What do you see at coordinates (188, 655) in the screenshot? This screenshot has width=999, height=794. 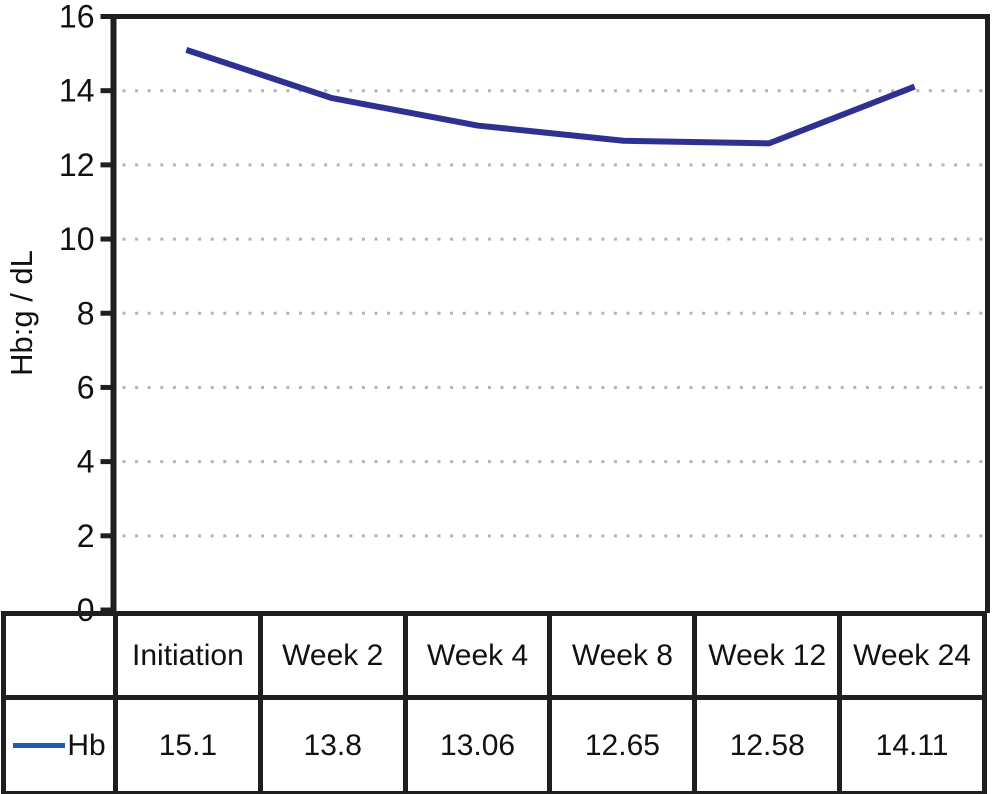 I see `category-cell: Initiation` at bounding box center [188, 655].